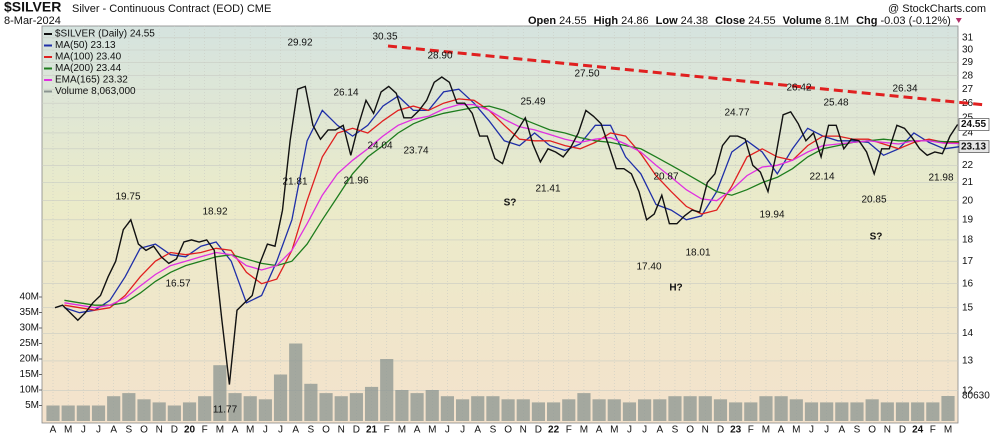 This screenshot has height=438, width=990. What do you see at coordinates (968, 283) in the screenshot?
I see `y-tick-label: 16` at bounding box center [968, 283].